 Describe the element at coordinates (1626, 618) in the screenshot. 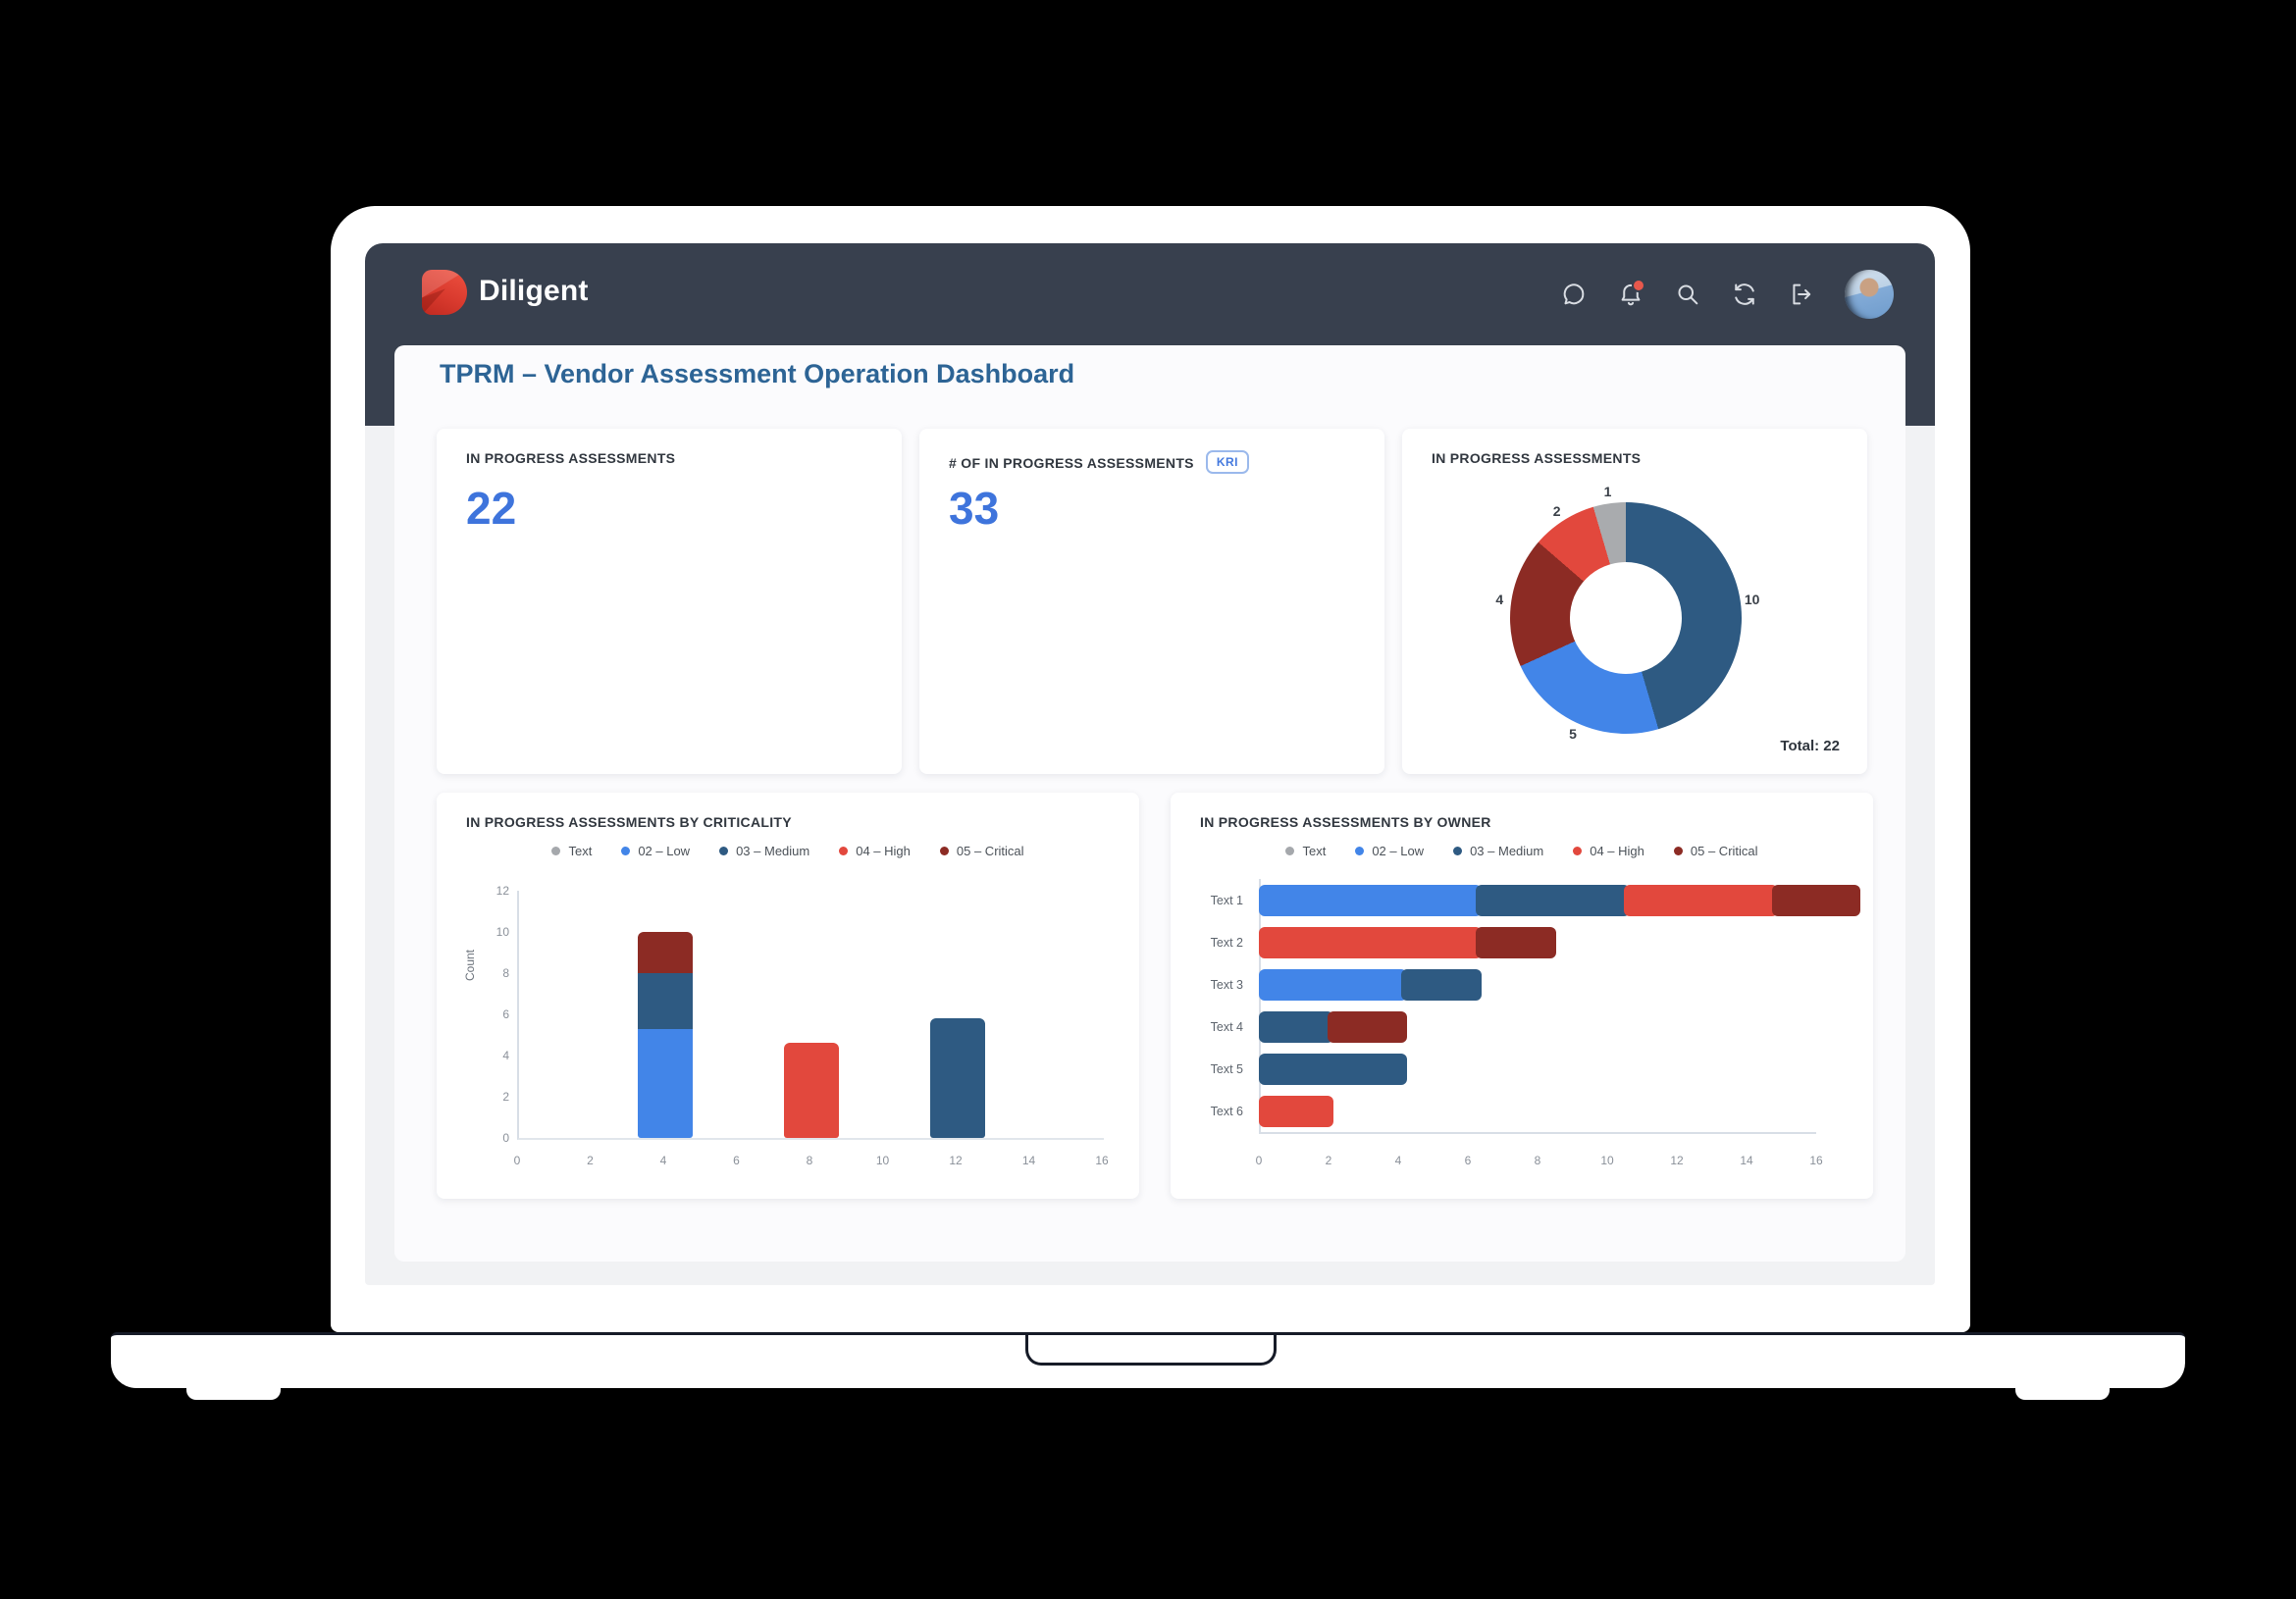

I see `donut-ring` at that location.